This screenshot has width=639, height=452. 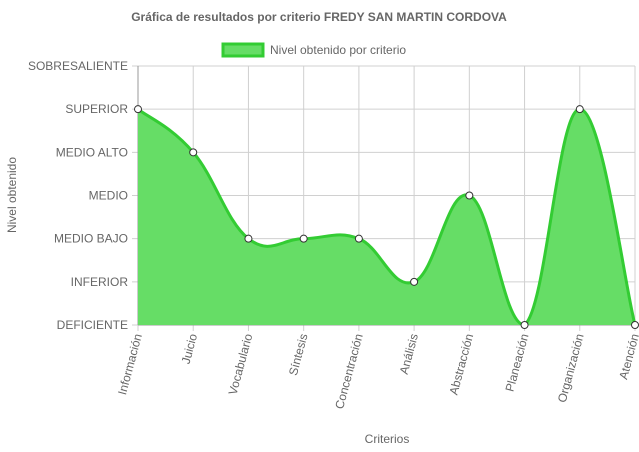 What do you see at coordinates (298, 354) in the screenshot?
I see `x-tick-label: Síntesis` at bounding box center [298, 354].